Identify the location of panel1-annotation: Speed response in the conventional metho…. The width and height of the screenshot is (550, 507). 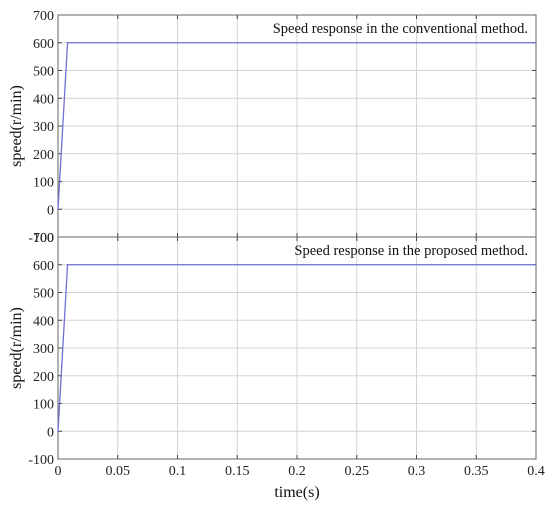
(400, 29).